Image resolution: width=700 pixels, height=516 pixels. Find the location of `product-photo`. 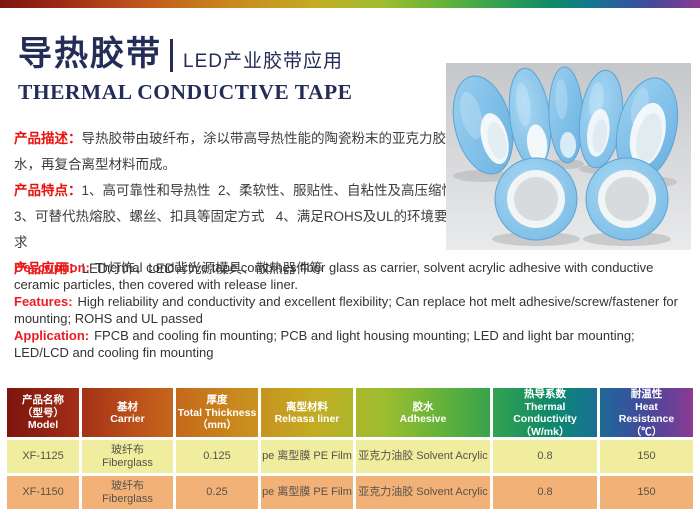

product-photo is located at coordinates (568, 156).